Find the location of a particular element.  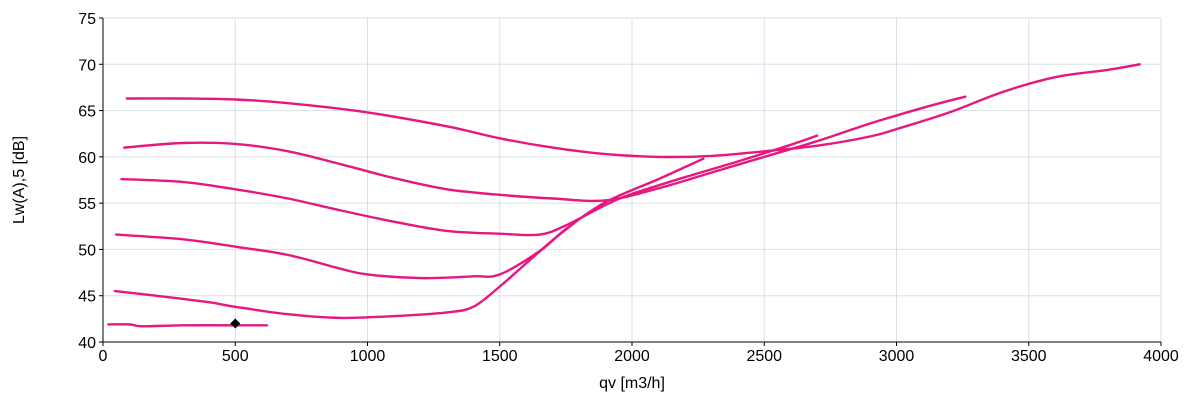

y-axis-title: Lw(A),5 [dB] is located at coordinates (19, 180).